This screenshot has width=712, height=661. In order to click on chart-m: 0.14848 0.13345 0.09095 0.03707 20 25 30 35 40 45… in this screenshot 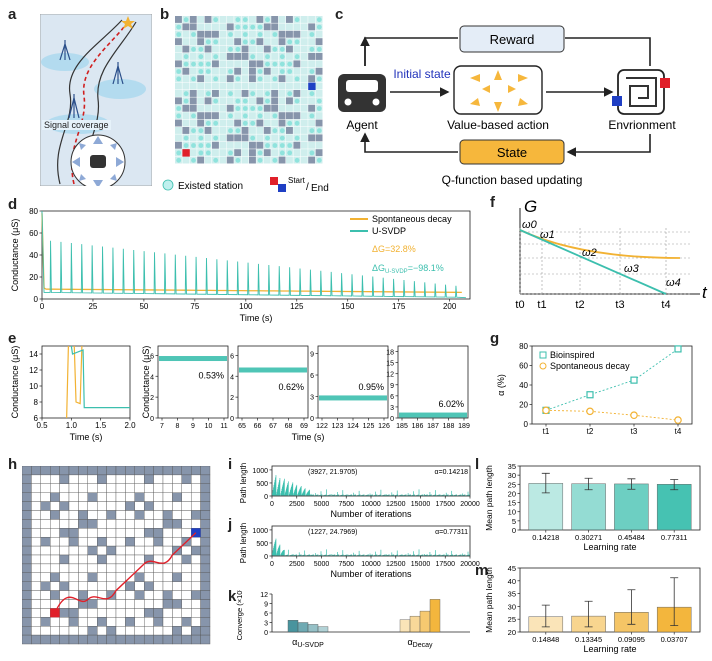, I will do `click(592, 609)`.